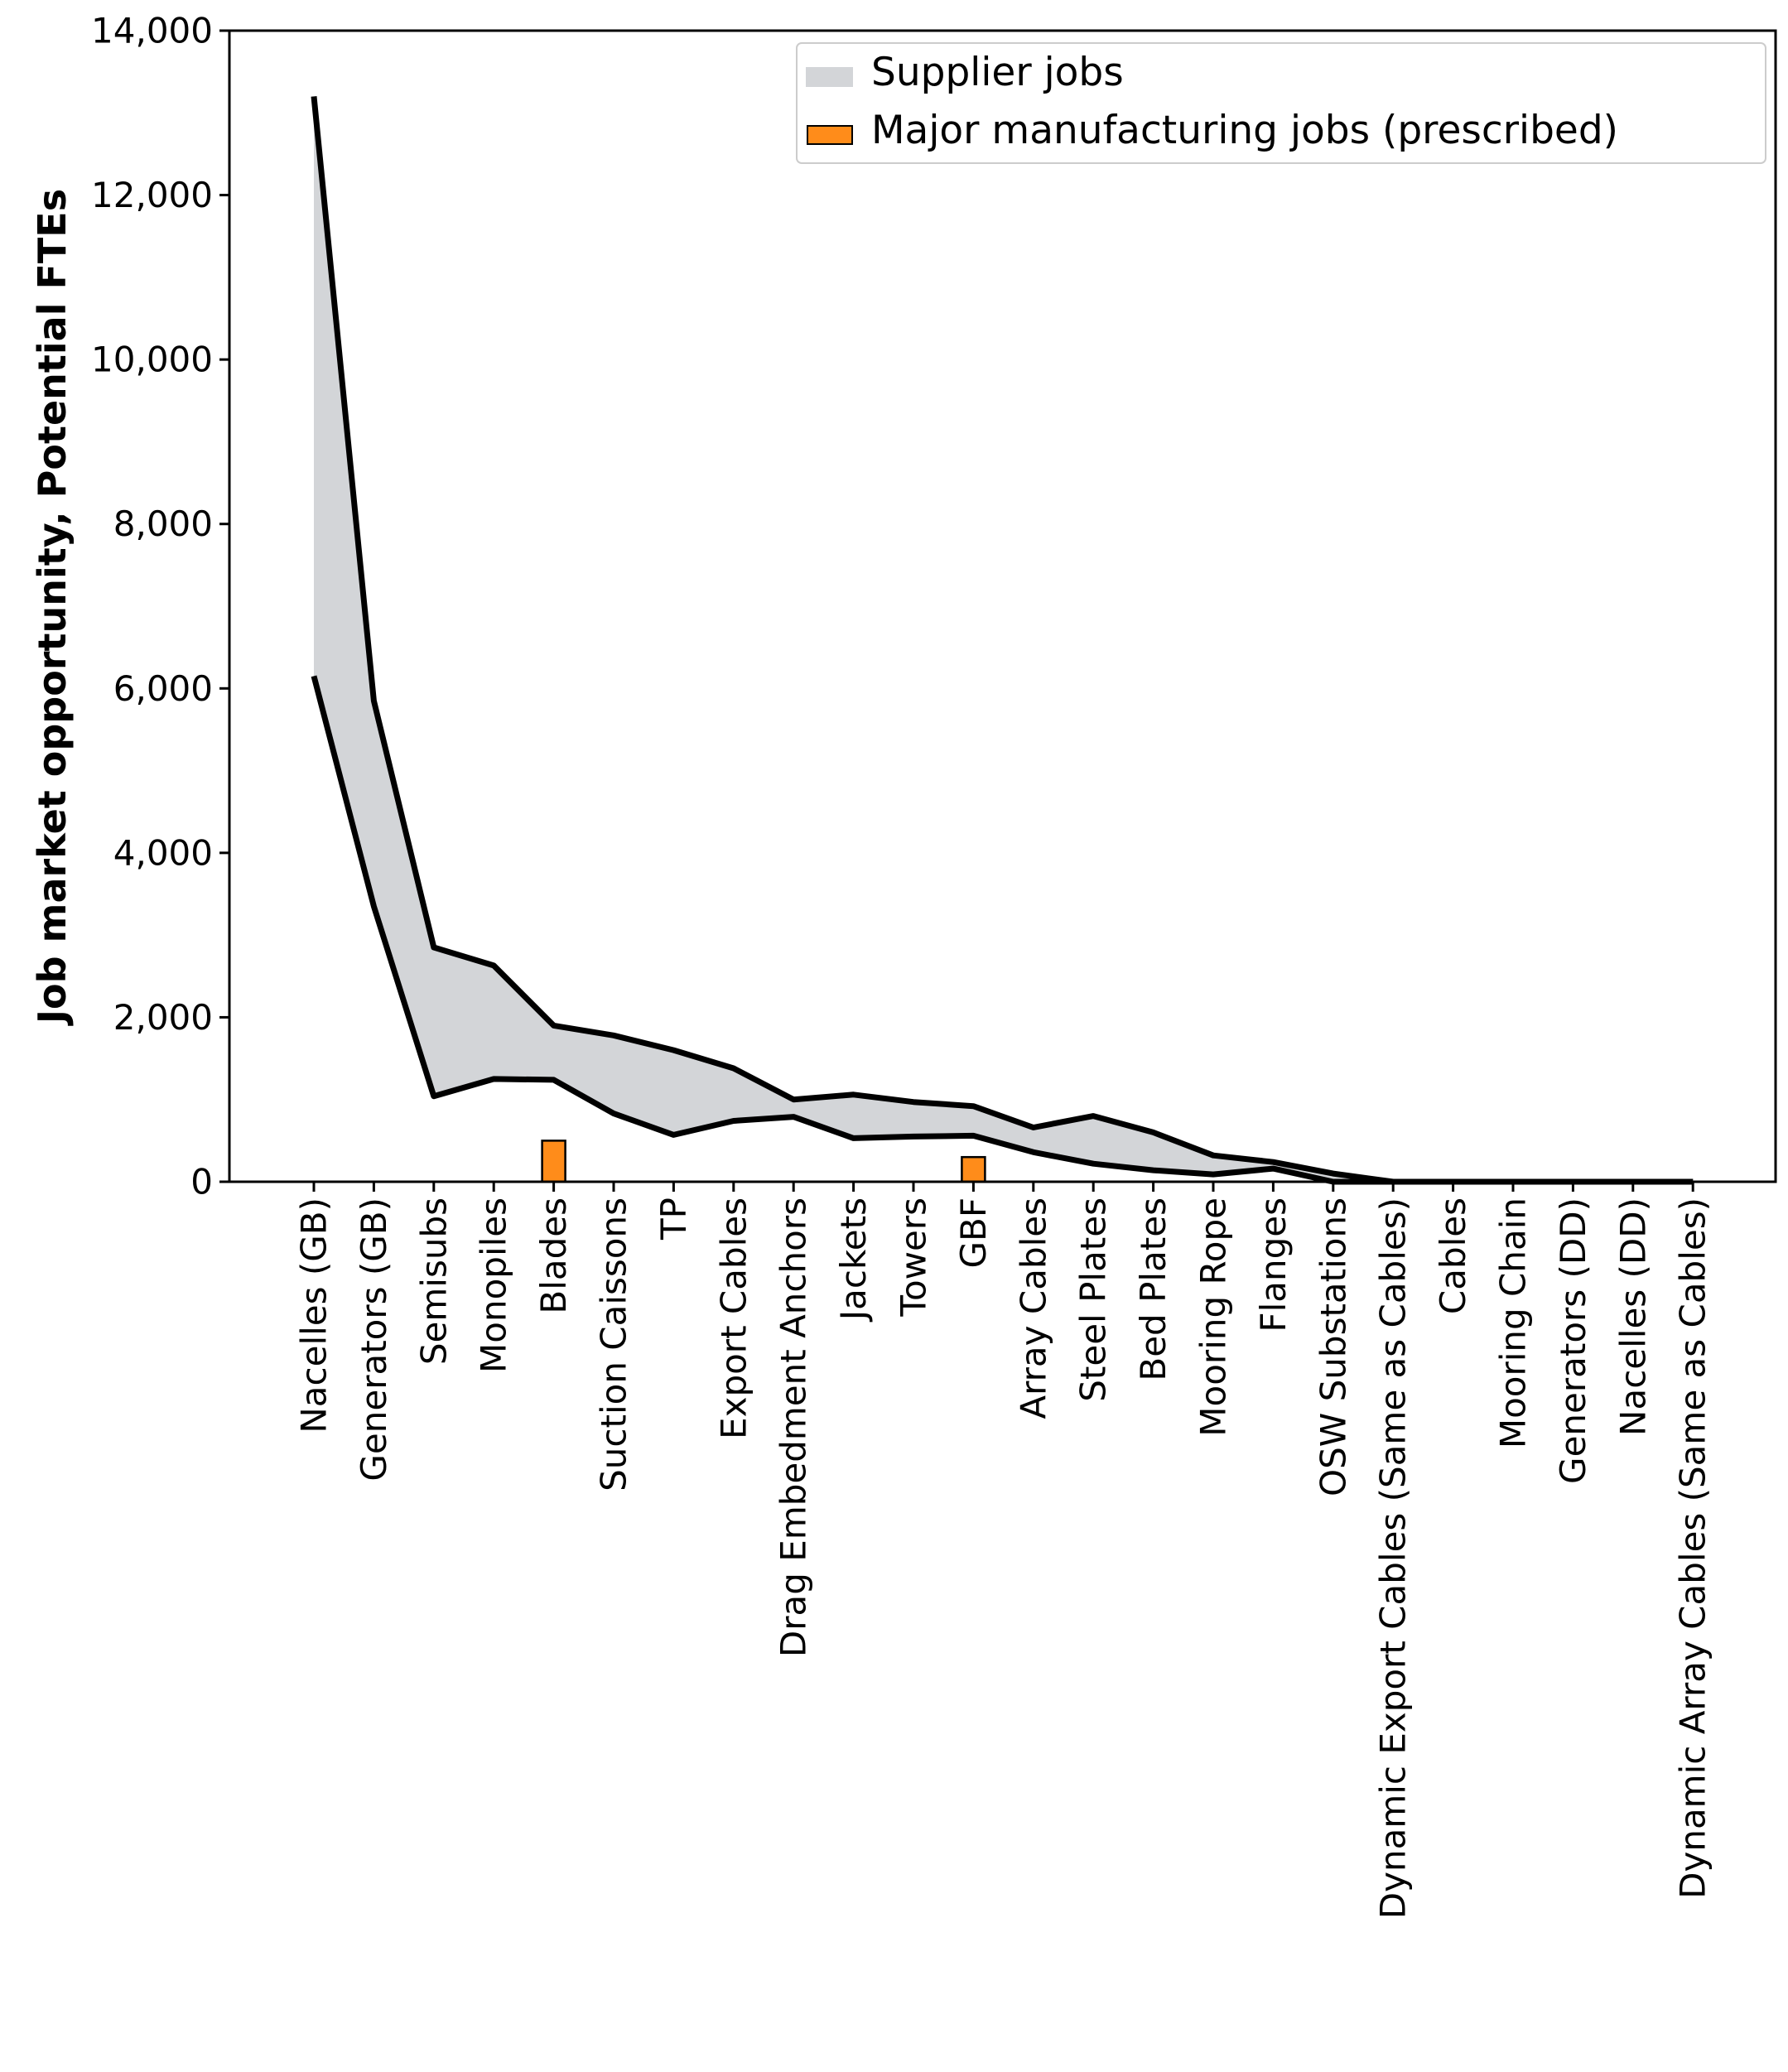  What do you see at coordinates (830, 135) in the screenshot?
I see `legend-swatch-major-manufacturing` at bounding box center [830, 135].